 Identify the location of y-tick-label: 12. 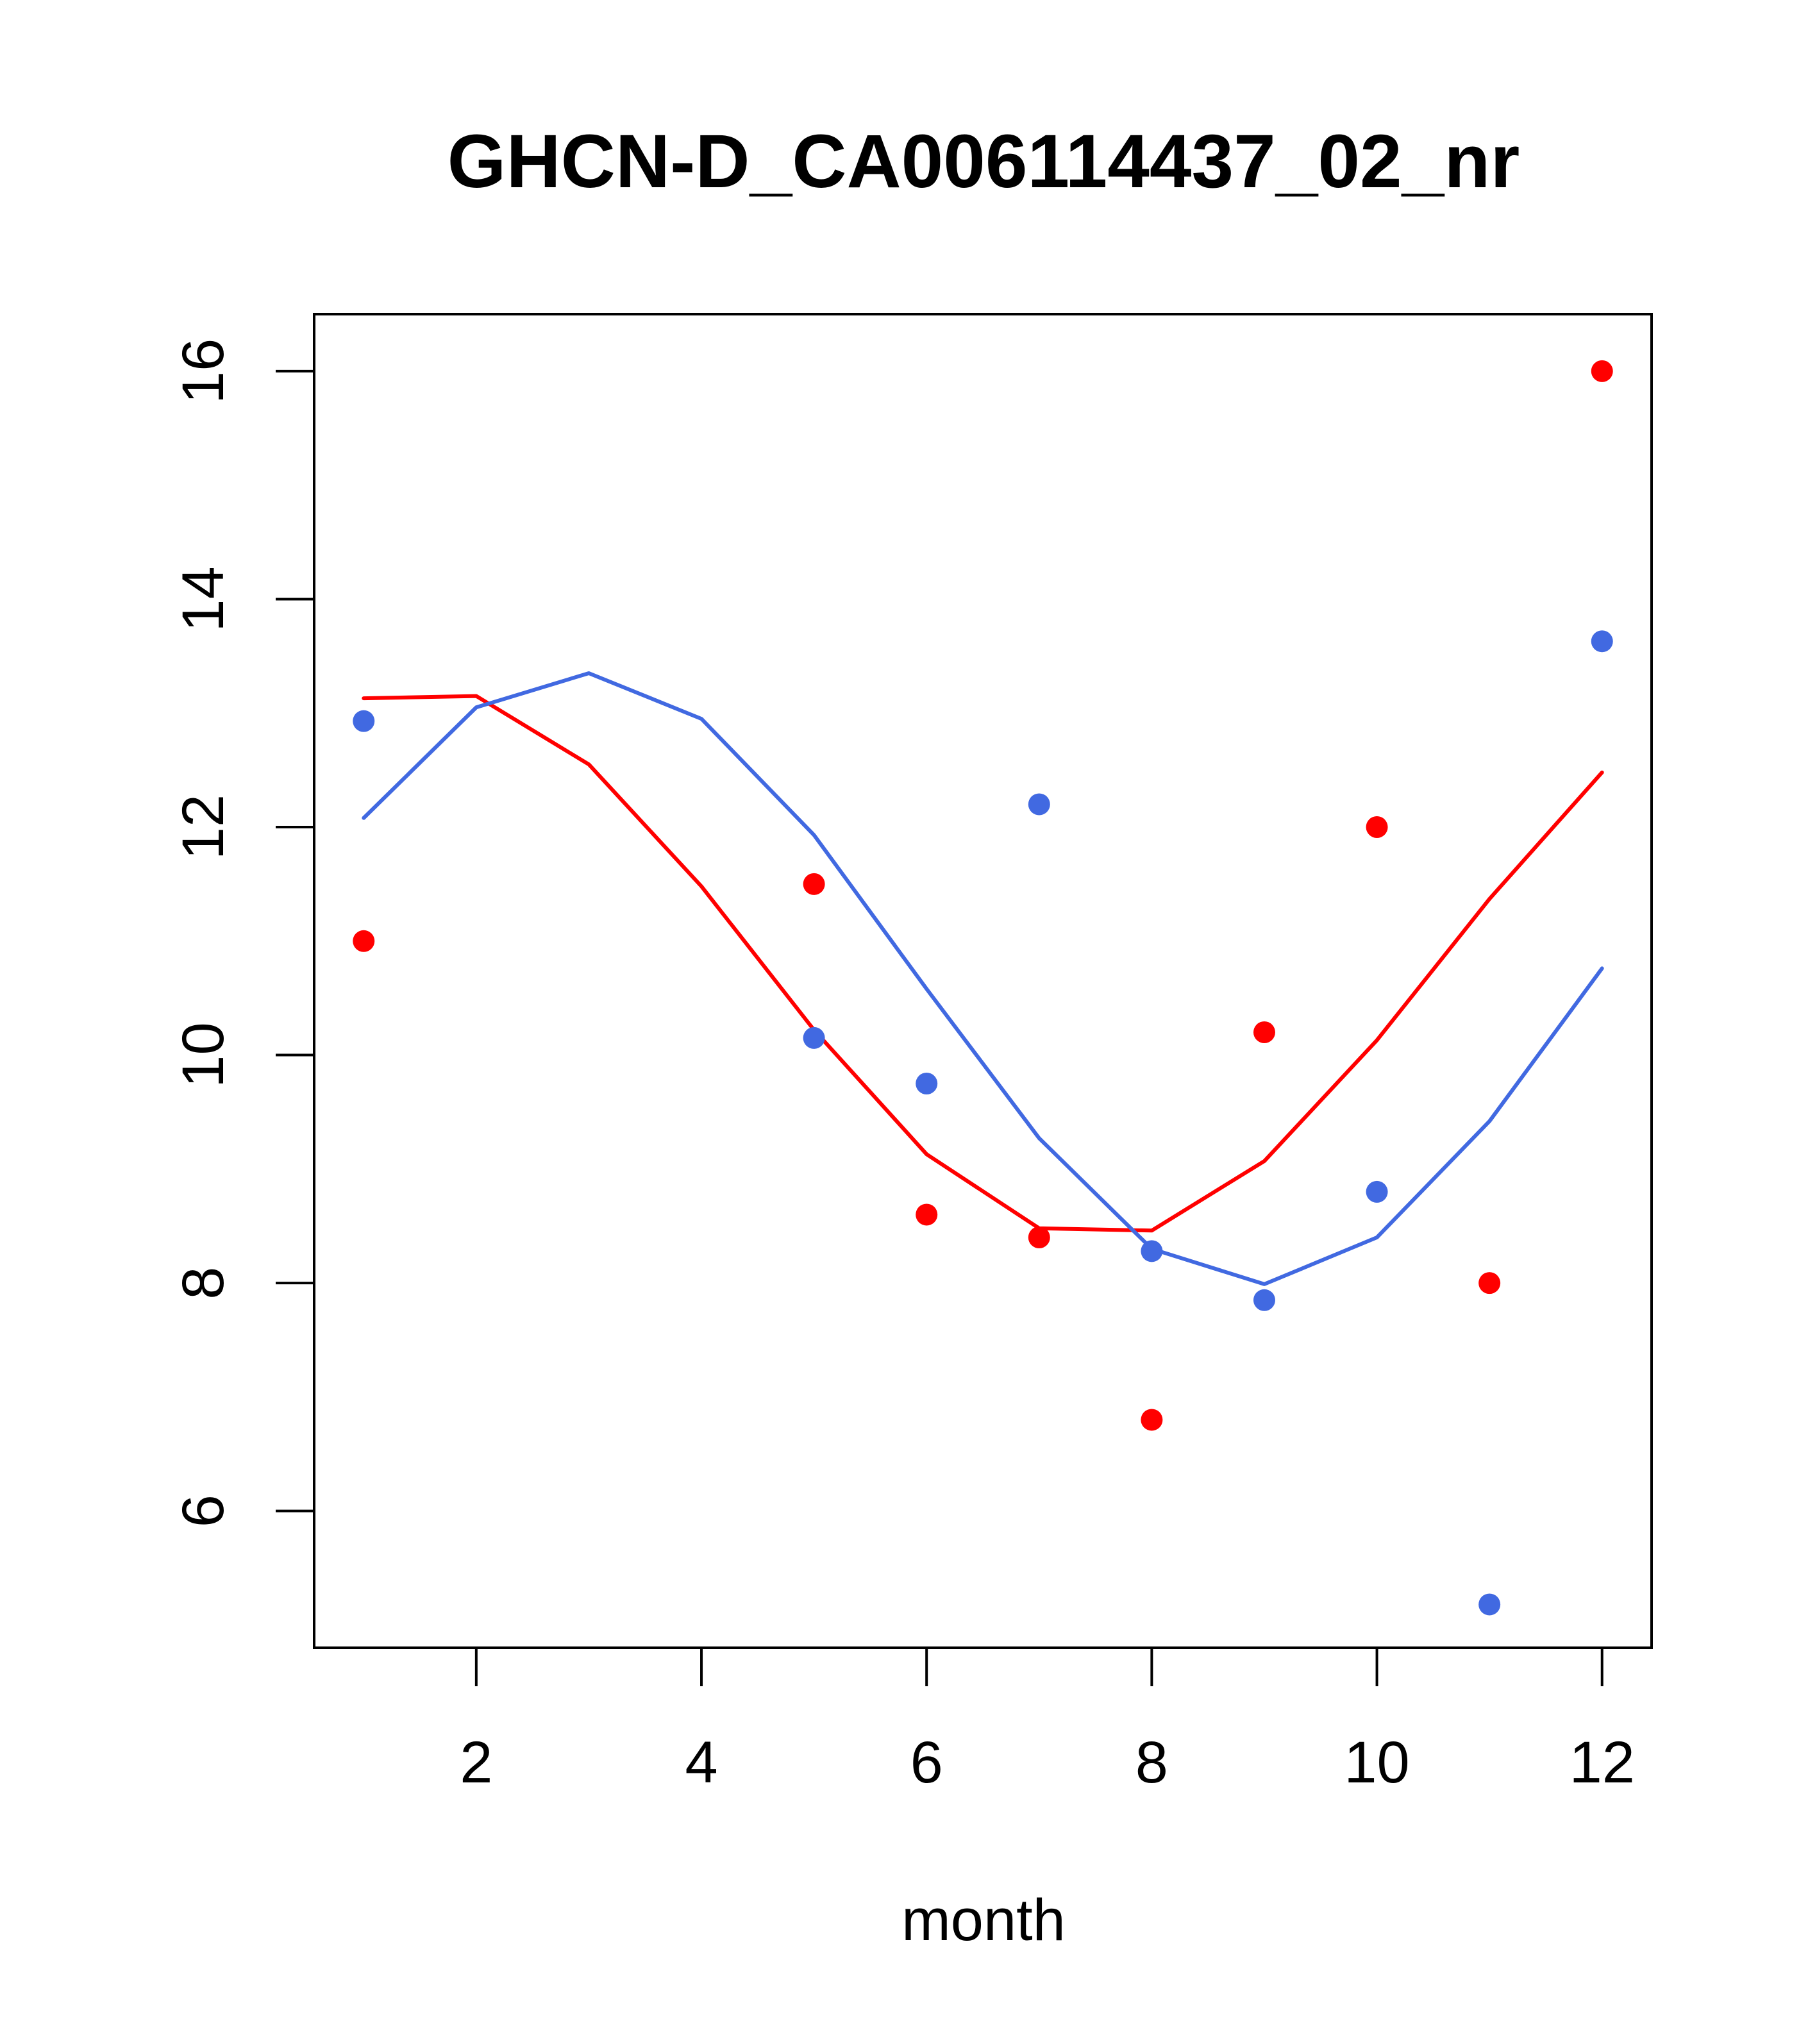
(204, 827).